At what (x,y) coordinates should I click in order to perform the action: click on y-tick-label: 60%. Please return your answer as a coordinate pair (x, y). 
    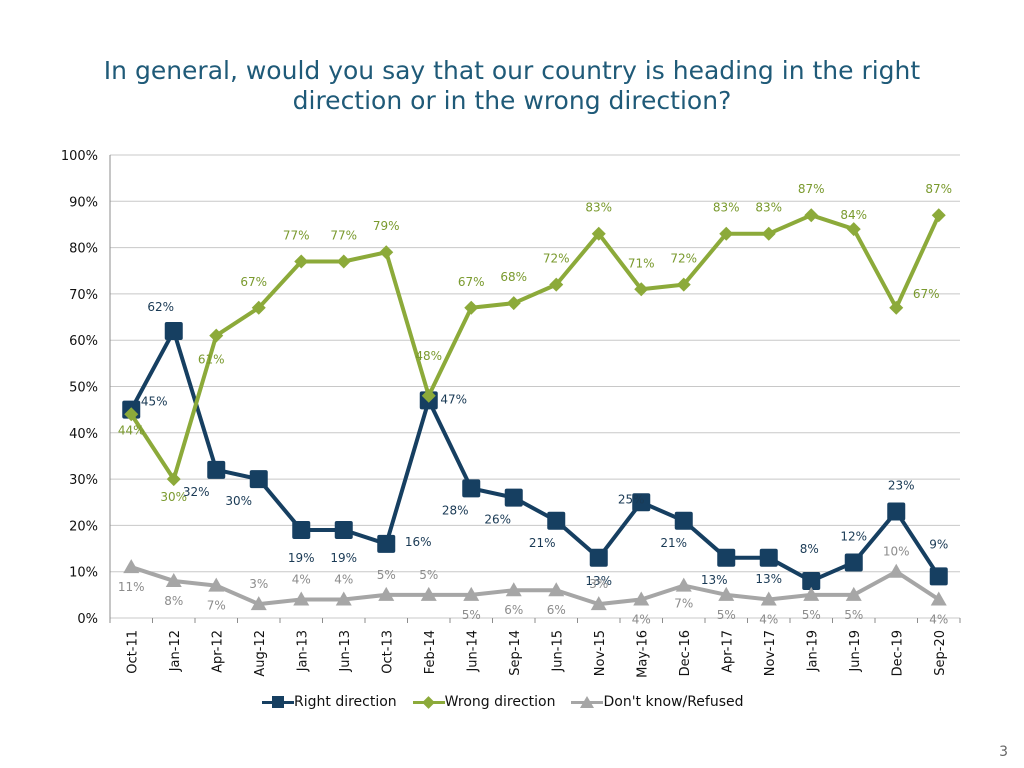
    Looking at the image, I should click on (83, 341).